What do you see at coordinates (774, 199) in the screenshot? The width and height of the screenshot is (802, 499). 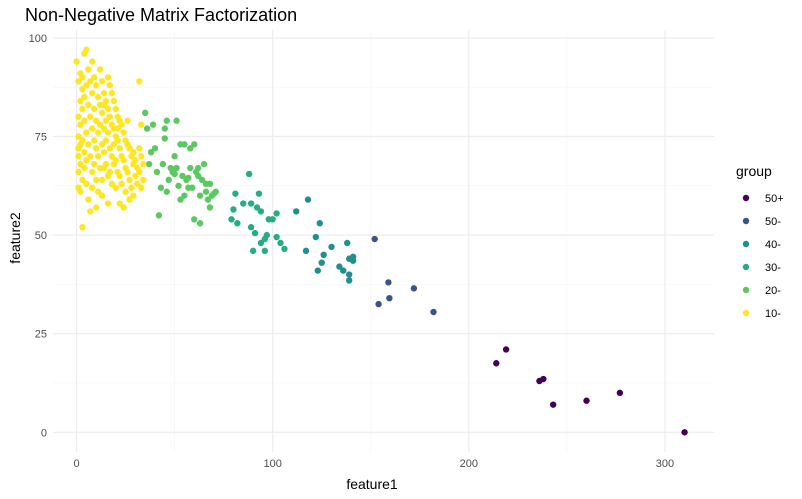 I see `legend-label: 50+` at bounding box center [774, 199].